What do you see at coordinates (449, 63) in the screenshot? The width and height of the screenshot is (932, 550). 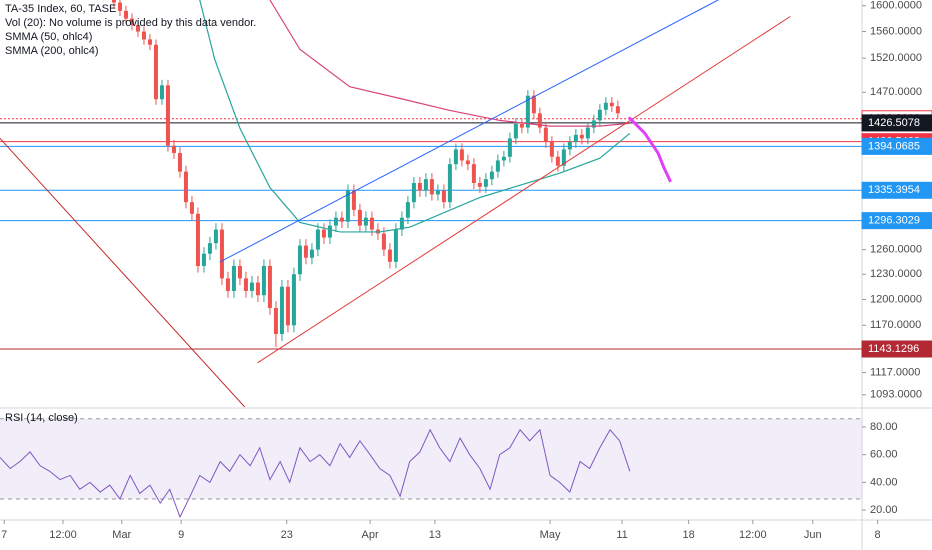 I see `smma-line` at bounding box center [449, 63].